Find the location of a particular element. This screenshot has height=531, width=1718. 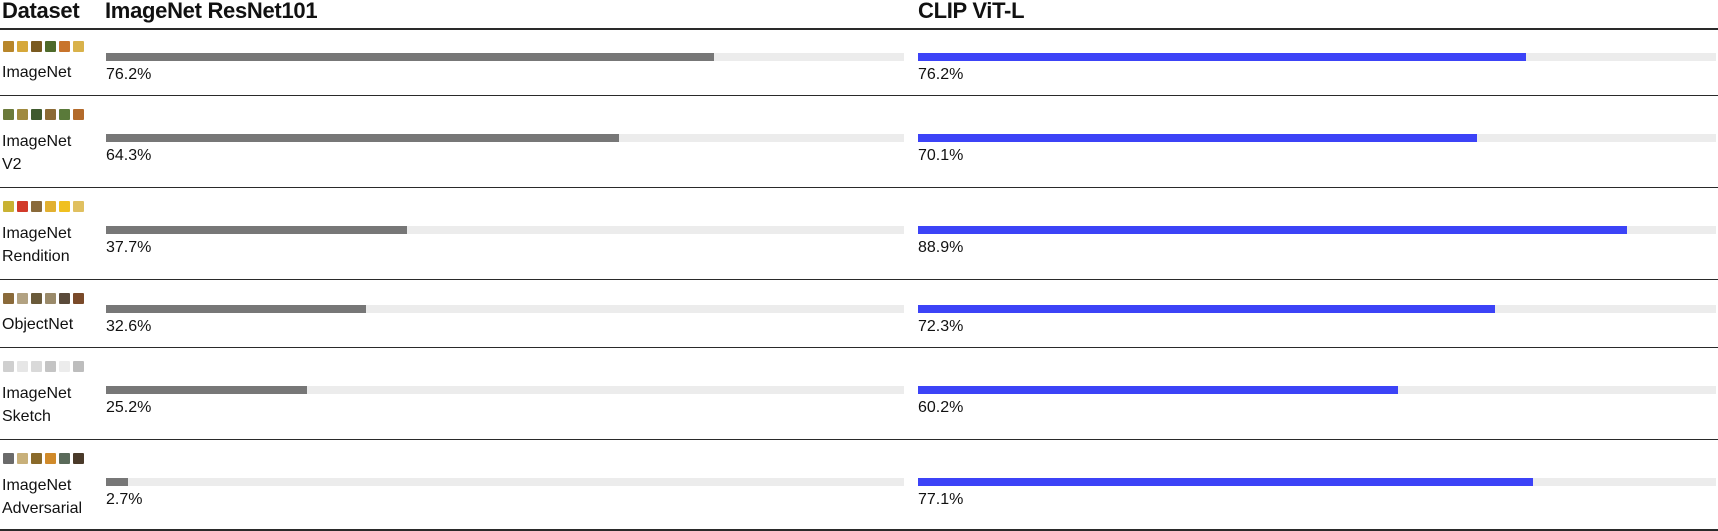

value-label: 32.6% is located at coordinates (129, 326).